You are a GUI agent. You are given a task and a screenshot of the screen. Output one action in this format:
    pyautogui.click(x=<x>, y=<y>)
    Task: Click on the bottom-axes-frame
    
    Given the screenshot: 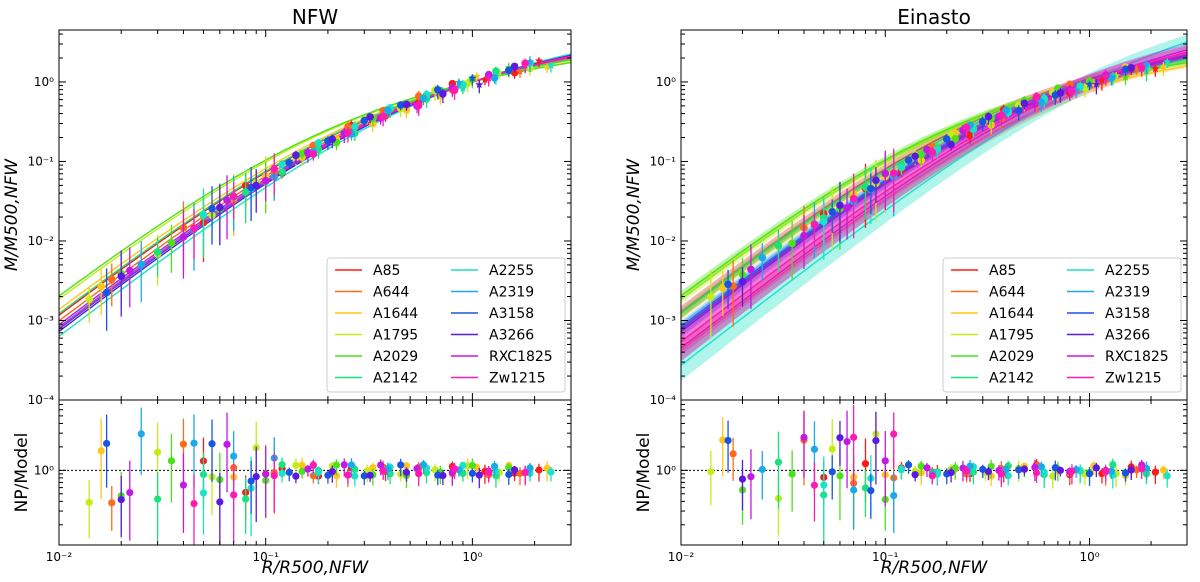 What is the action you would take?
    pyautogui.click(x=315, y=472)
    